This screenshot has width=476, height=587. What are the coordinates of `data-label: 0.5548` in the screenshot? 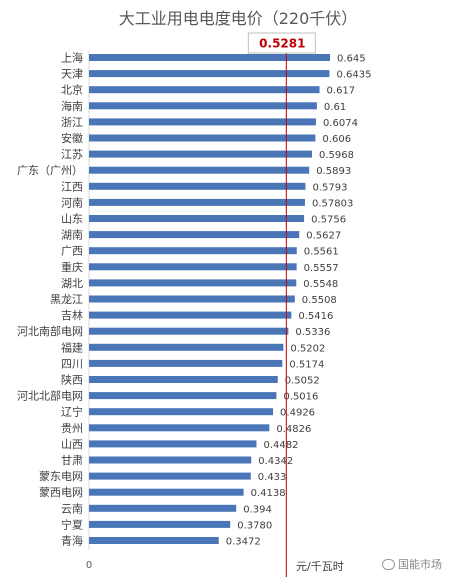 It's located at (320, 284).